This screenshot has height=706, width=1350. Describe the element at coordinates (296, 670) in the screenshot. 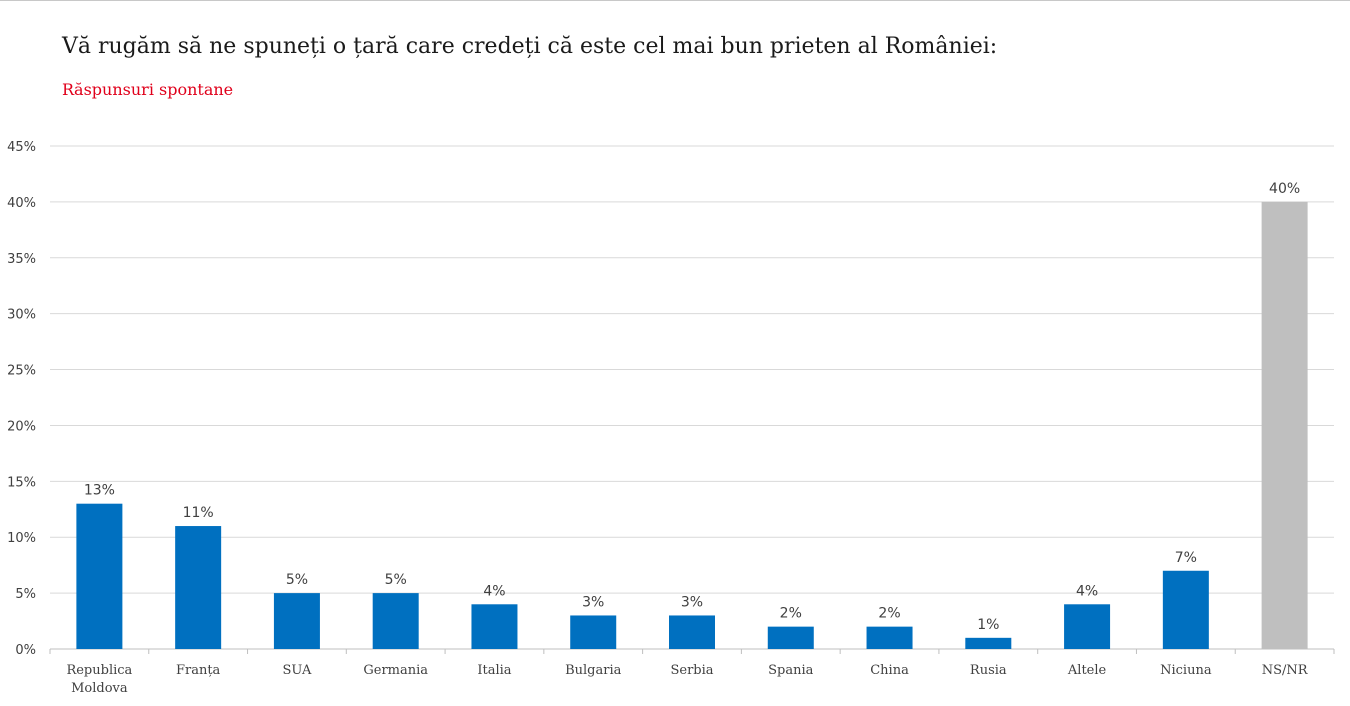

I see `category-label: SUA` at that location.